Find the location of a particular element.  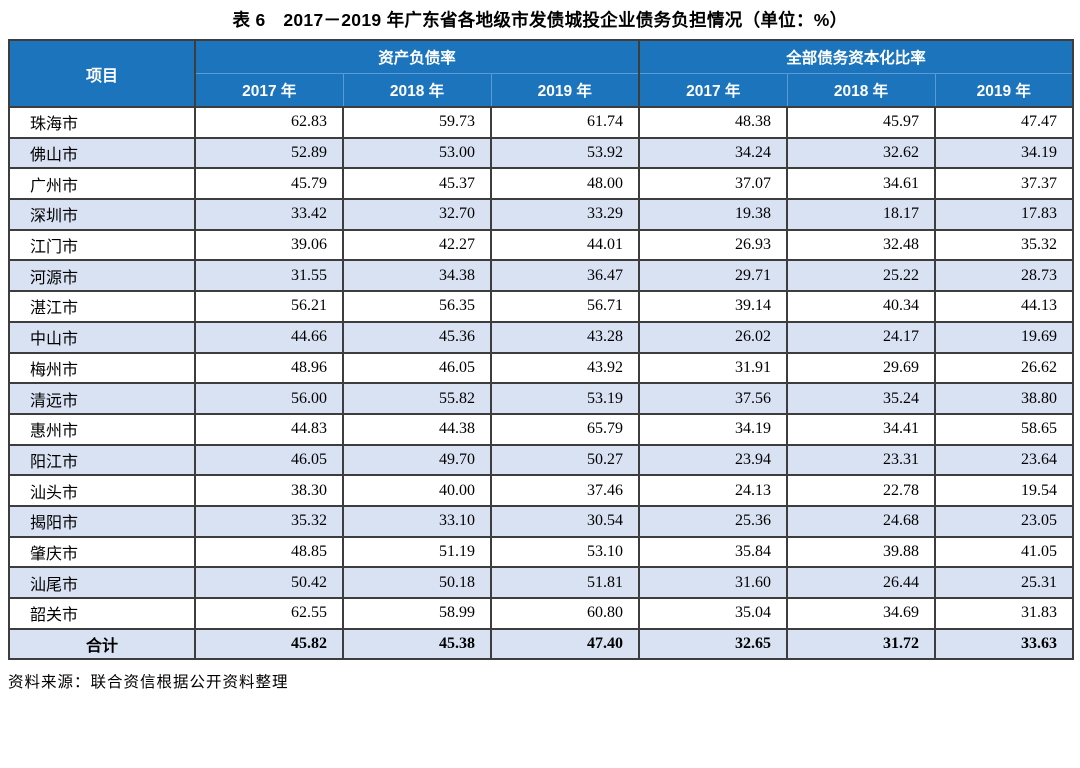

value-cell: 19.69 is located at coordinates (1004, 337).